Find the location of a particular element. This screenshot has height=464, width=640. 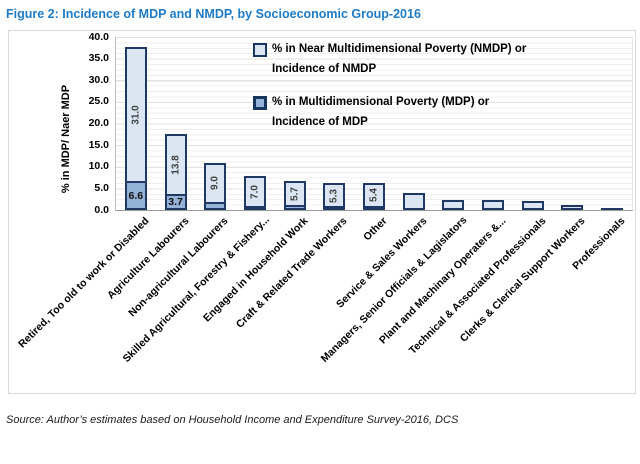

bar-slot: 5.4 is located at coordinates (374, 123).